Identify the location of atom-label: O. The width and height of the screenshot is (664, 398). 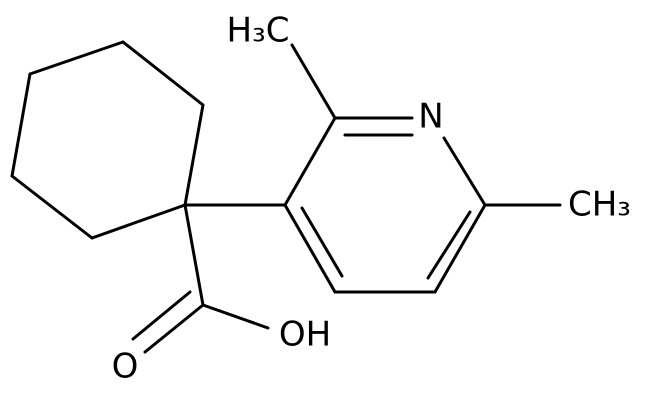
(125, 367).